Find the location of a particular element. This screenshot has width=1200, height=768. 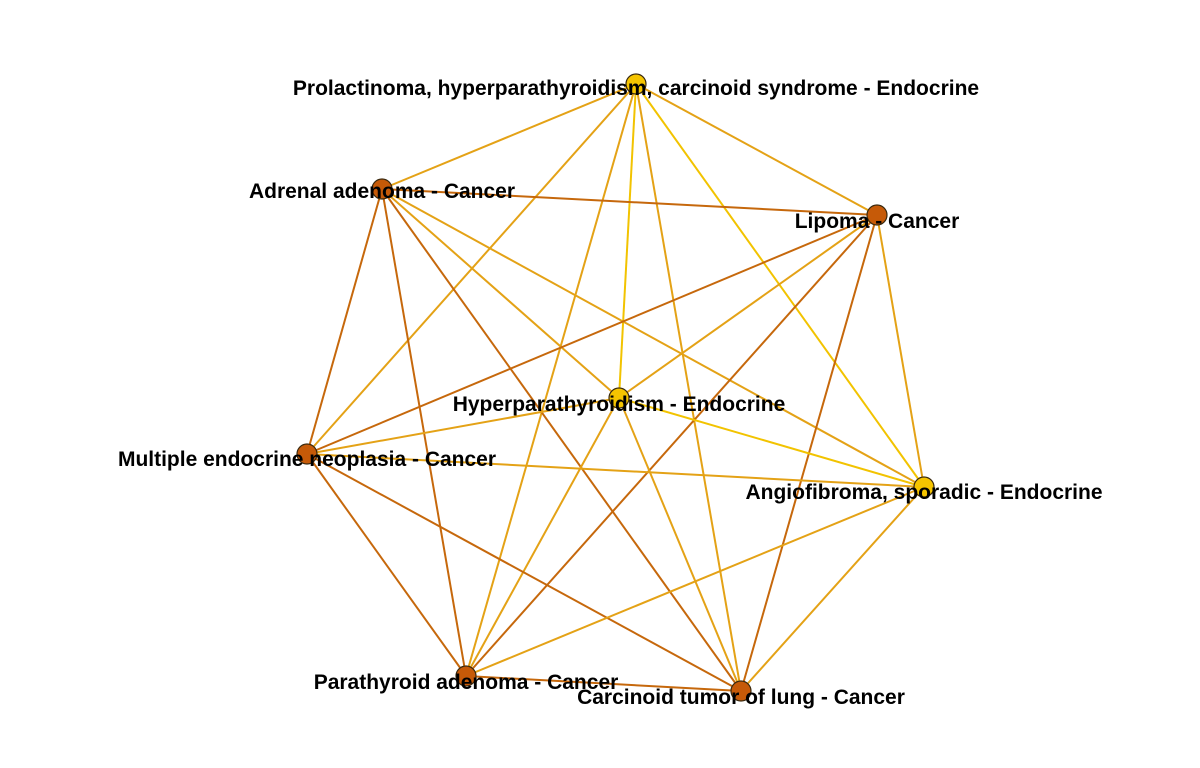

node-label-parathyroid: Parathyroid adenoma - Cancer is located at coordinates (466, 682).